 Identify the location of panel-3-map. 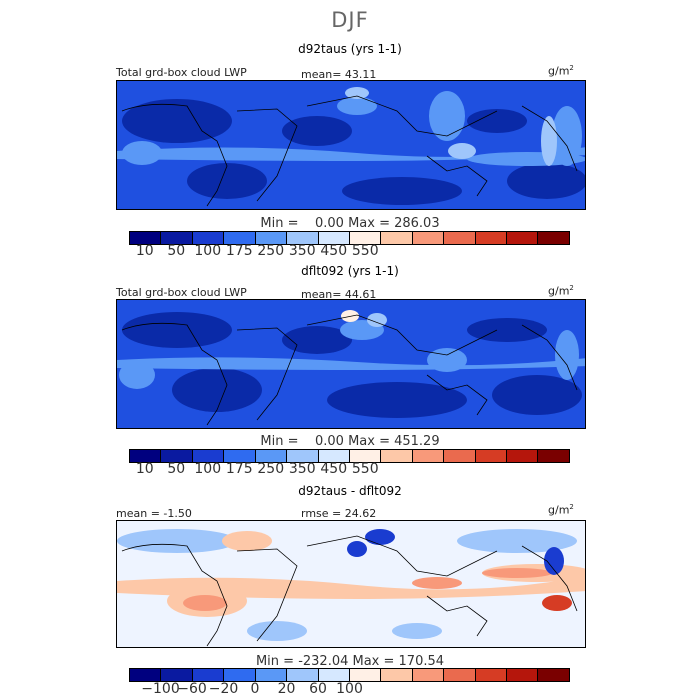
(351, 584).